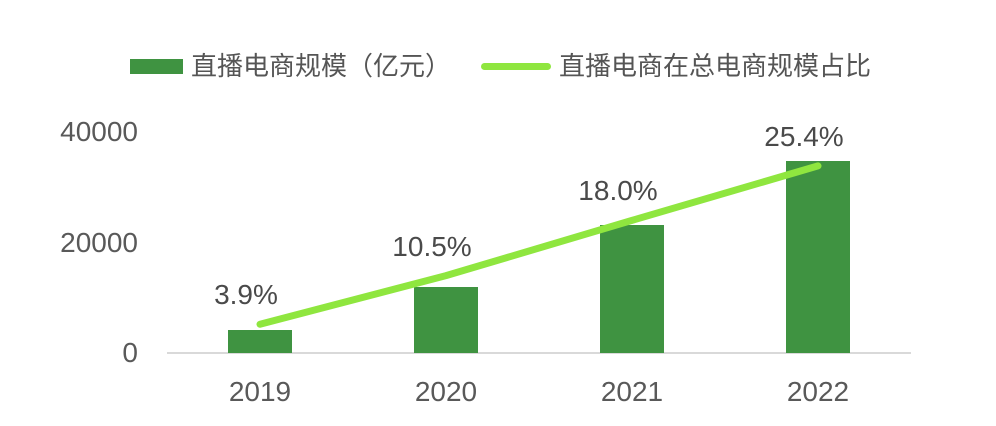 The image size is (996, 426). Describe the element at coordinates (246, 295) in the screenshot. I see `data-label-2019: 3.9%` at that location.